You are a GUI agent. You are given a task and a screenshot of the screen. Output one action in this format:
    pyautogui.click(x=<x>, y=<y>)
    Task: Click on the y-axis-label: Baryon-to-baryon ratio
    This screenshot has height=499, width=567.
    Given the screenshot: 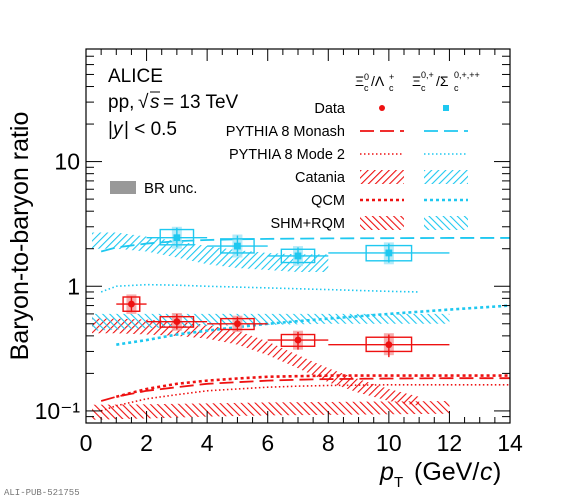 What is the action you would take?
    pyautogui.click(x=20, y=236)
    